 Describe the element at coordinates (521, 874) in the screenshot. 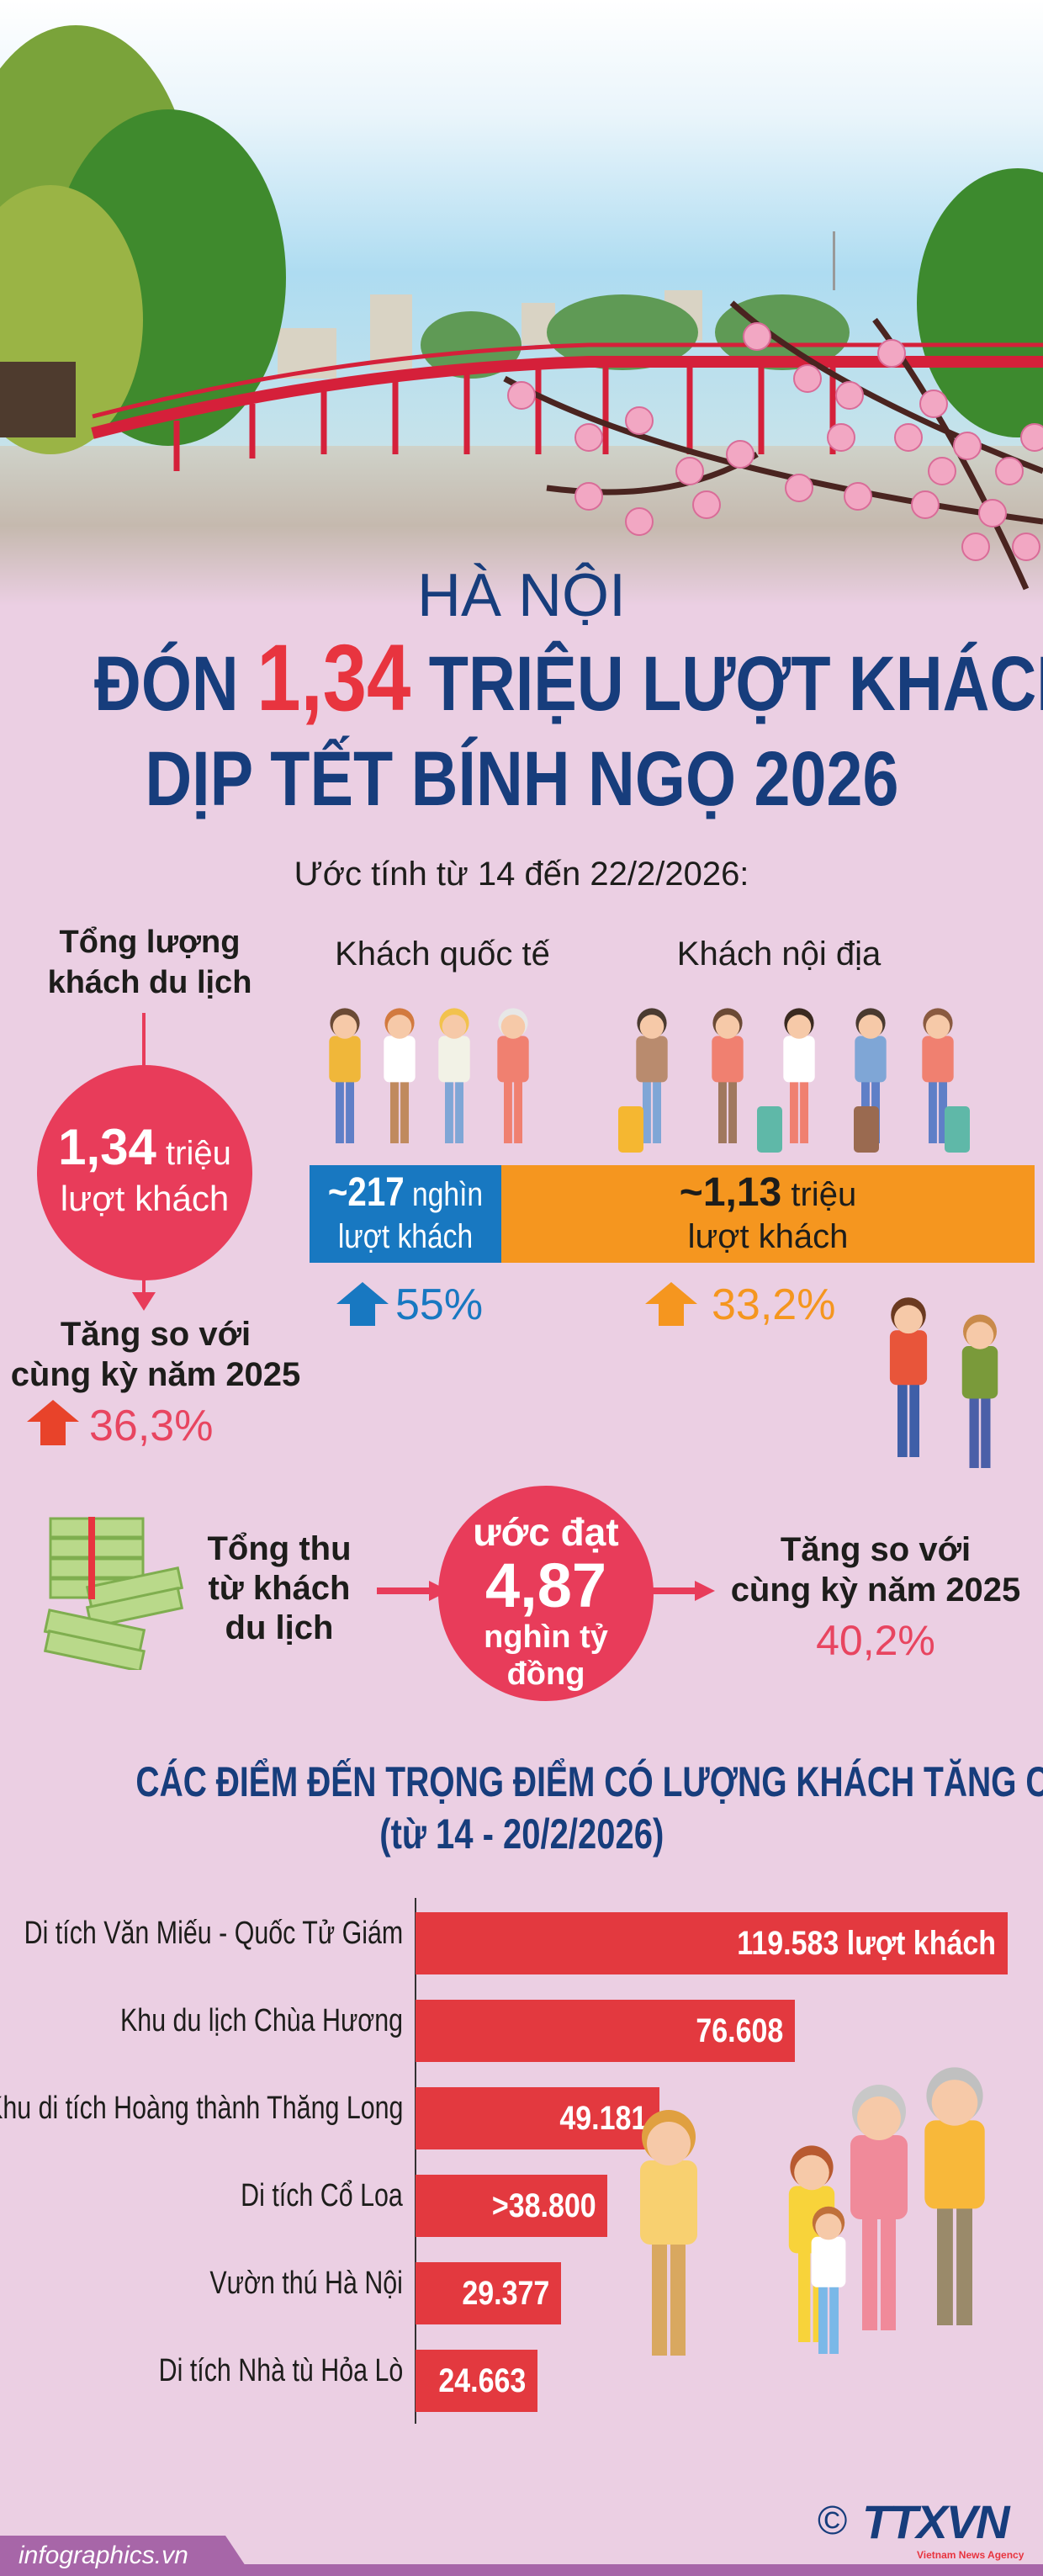

I see `estimate-period: Ước tính từ 14 đến 22/2/2026:` at that location.